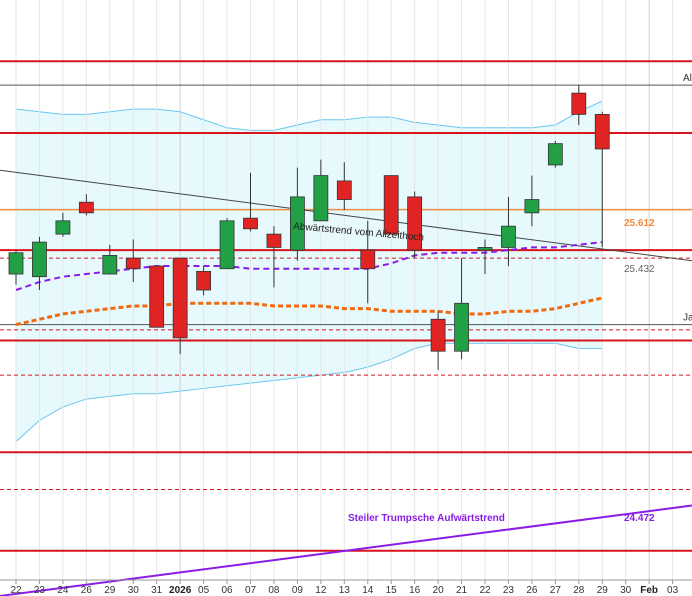 Image resolution: width=692 pixels, height=596 pixels. I want to click on x-tick-label: 09, so click(298, 590).